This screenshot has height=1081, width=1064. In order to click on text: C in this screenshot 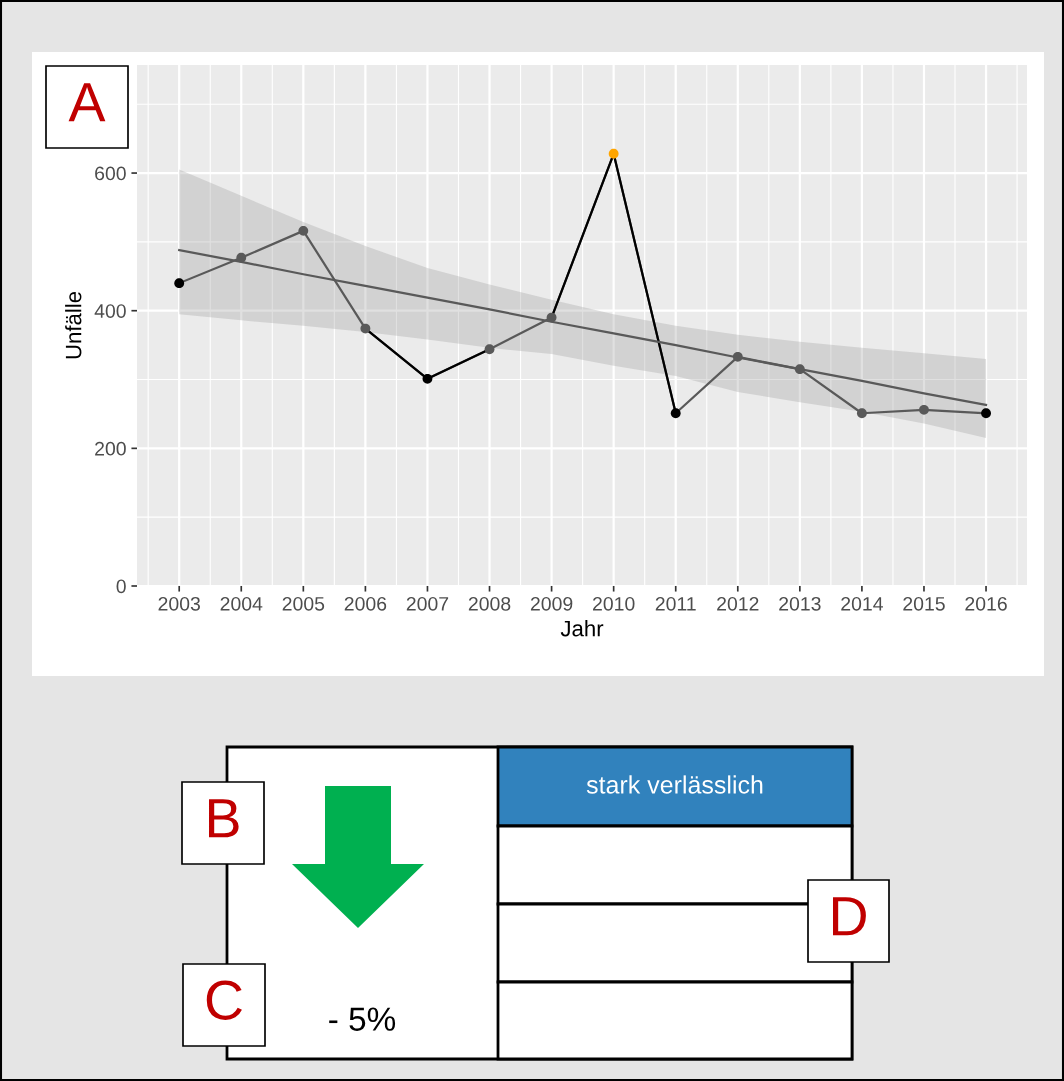, I will do `click(224, 1000)`.